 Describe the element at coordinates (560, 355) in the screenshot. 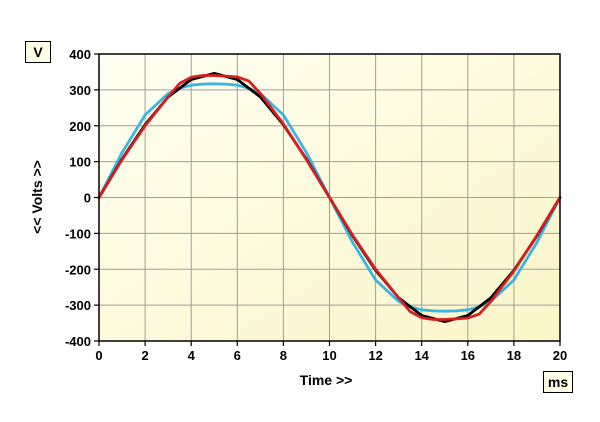

I see `x-tick-label: 20` at that location.